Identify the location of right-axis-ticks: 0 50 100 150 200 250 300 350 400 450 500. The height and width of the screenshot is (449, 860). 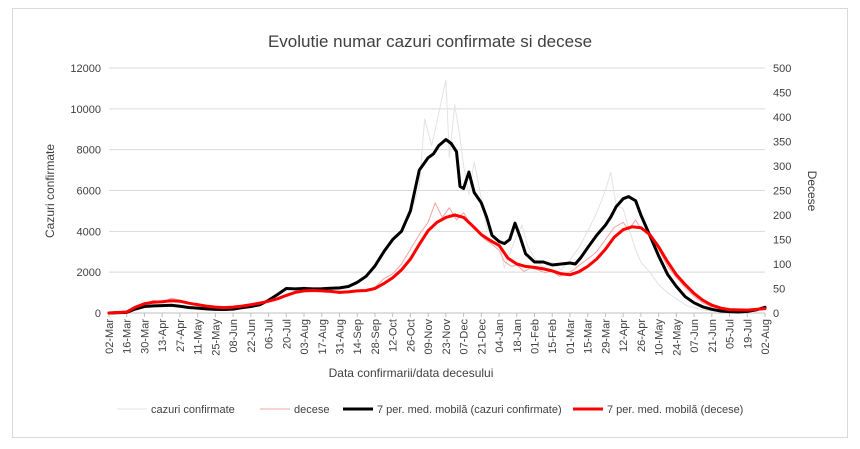
(782, 191).